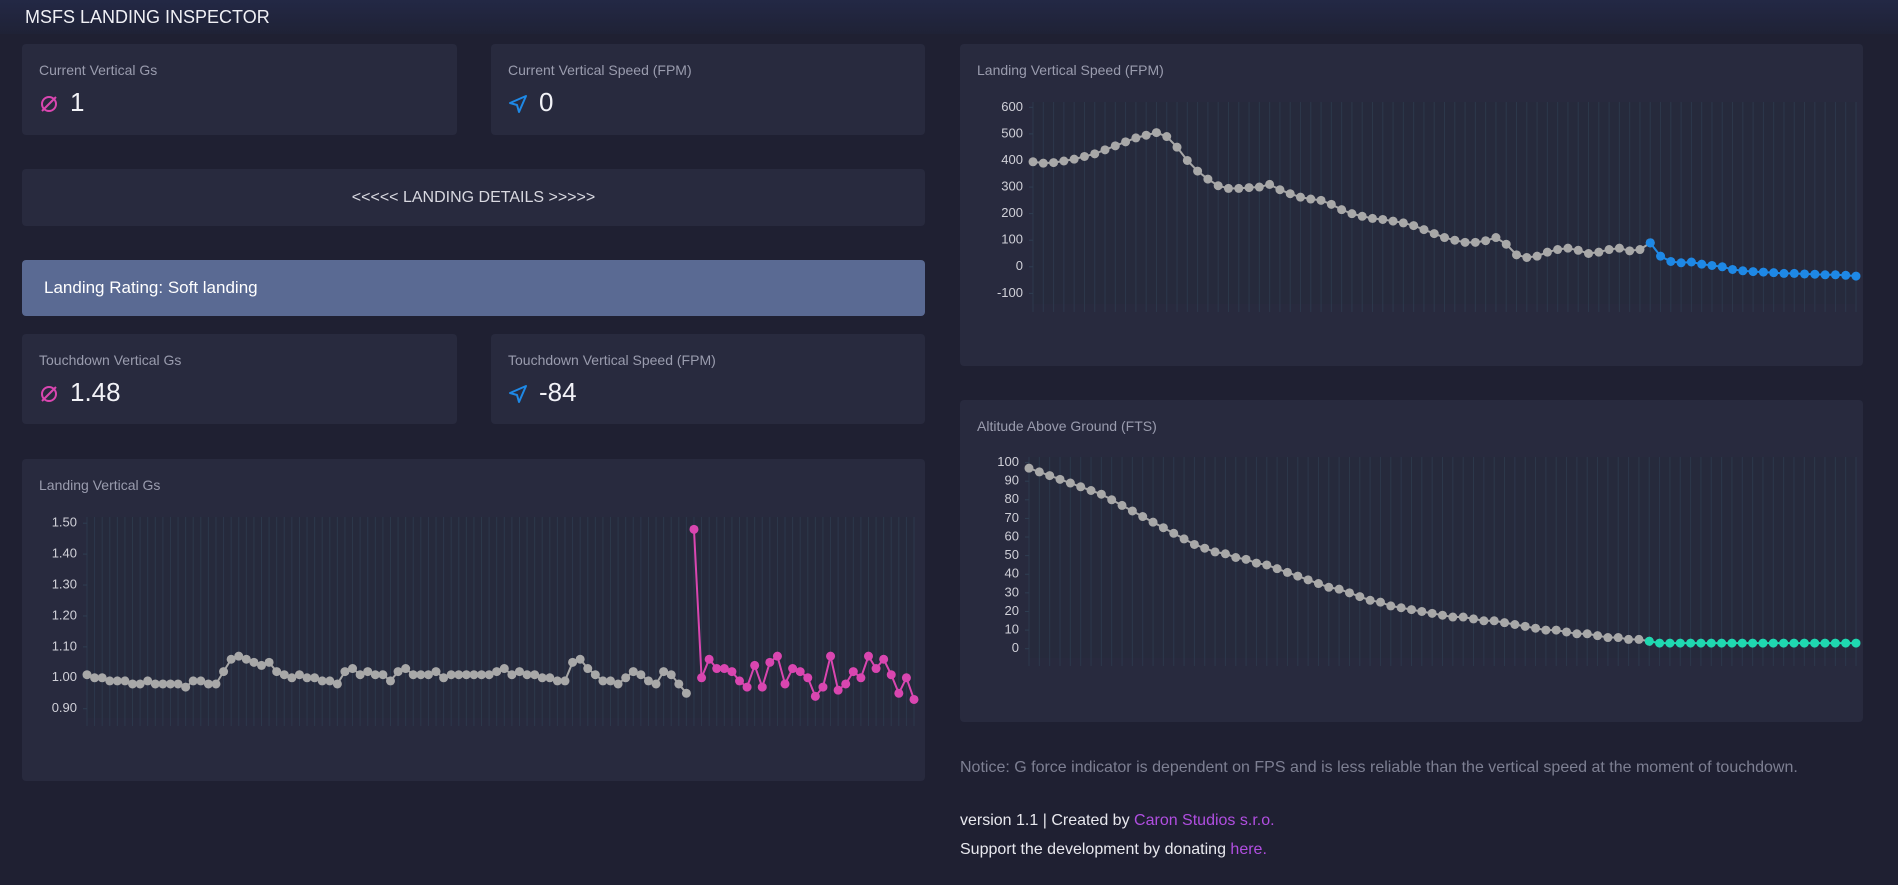 The height and width of the screenshot is (885, 1898). What do you see at coordinates (1012, 106) in the screenshot?
I see `y-tick-label: 600` at bounding box center [1012, 106].